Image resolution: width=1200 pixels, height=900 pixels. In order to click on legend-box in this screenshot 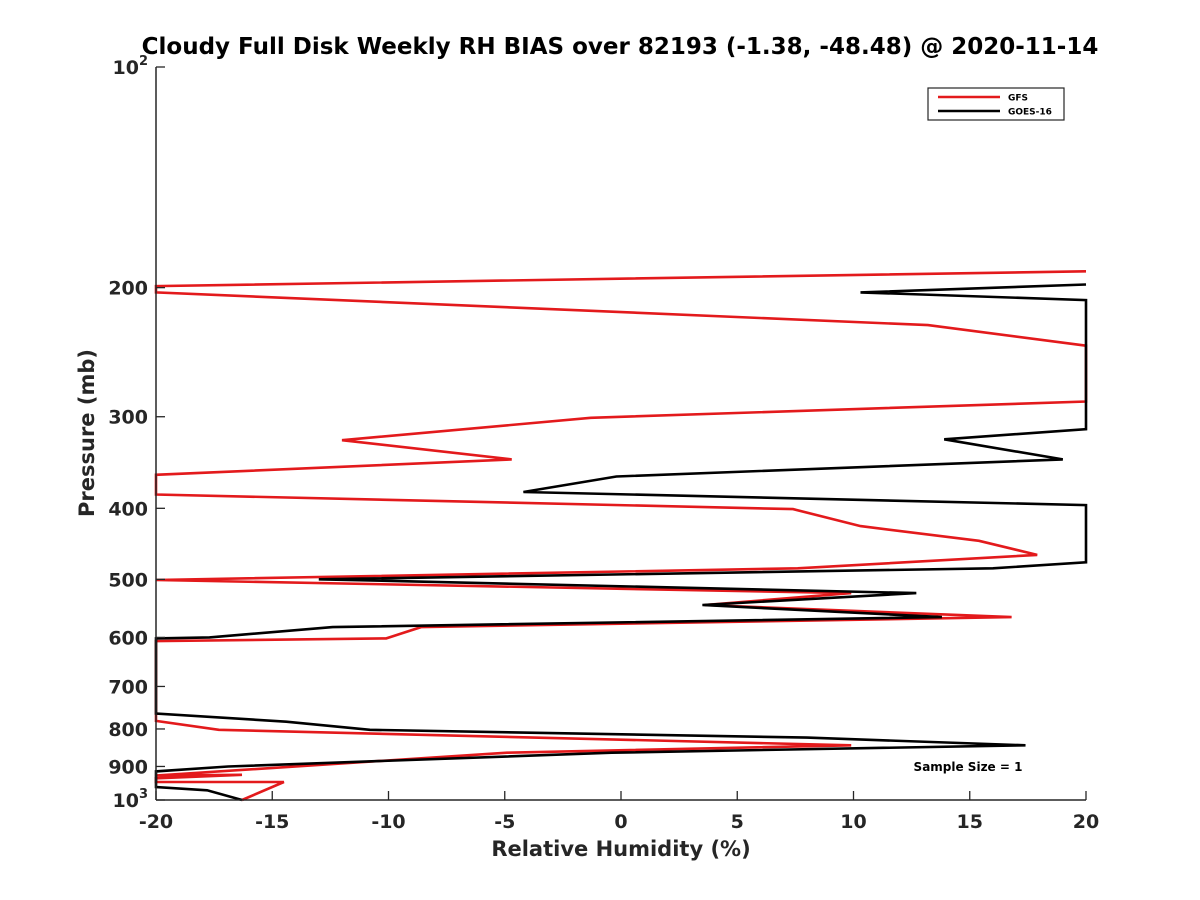, I will do `click(996, 104)`.